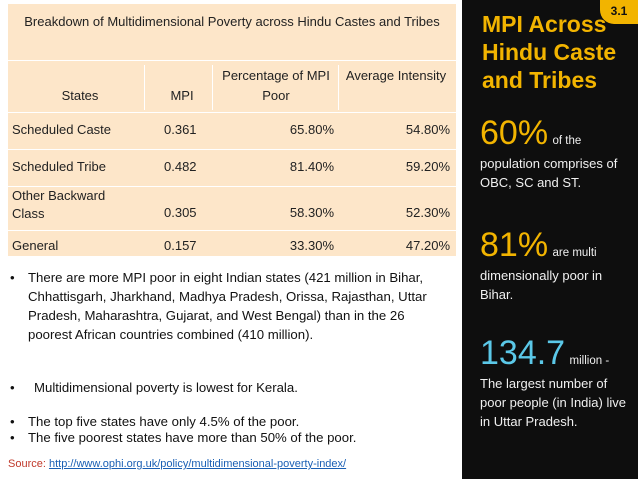  I want to click on header-percentage: Percentage of MPI Poor, so click(276, 85).